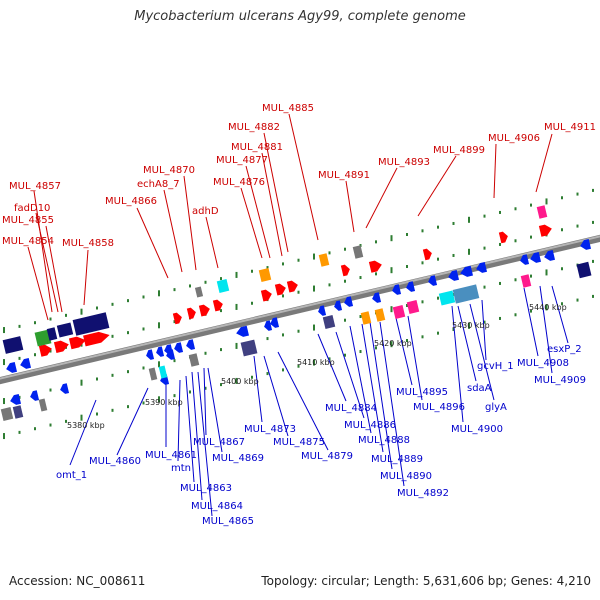 The height and width of the screenshot is (600, 600). Describe the element at coordinates (205, 211) in the screenshot. I see `gene-label-adhd: adhD` at that location.